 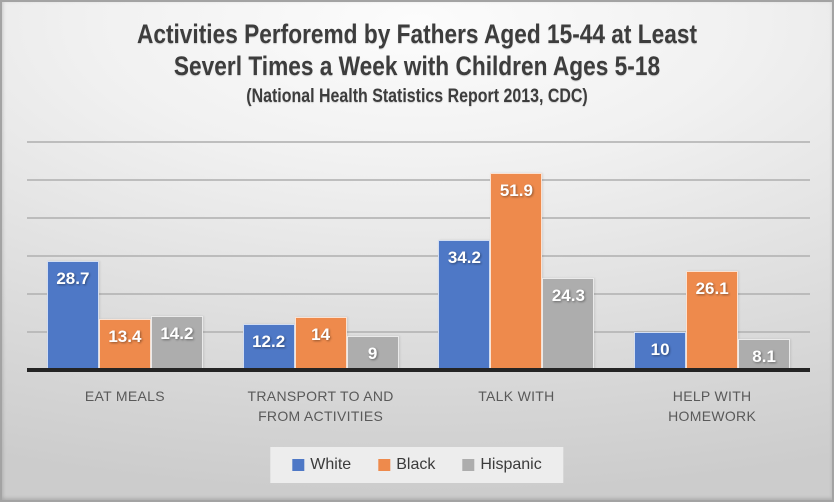 What do you see at coordinates (516, 271) in the screenshot?
I see `bar-black: 51.9` at bounding box center [516, 271].